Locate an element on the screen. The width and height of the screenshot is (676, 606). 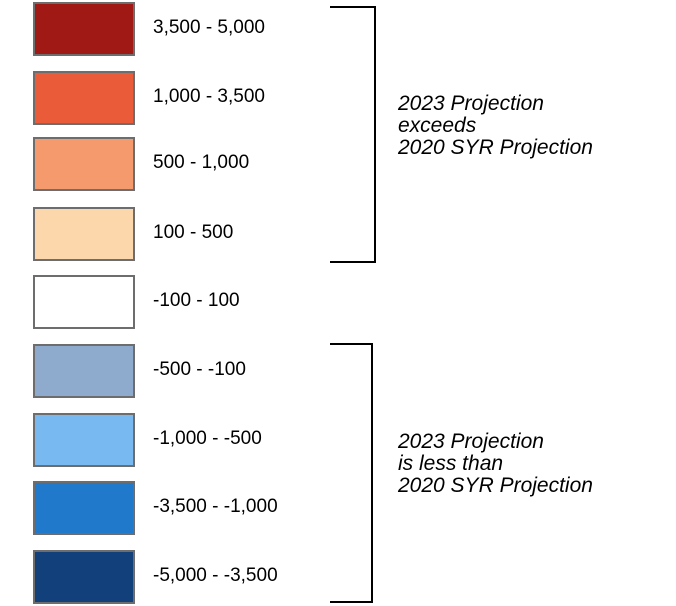
legend-range-label: -1,000 - -500 is located at coordinates (207, 438).